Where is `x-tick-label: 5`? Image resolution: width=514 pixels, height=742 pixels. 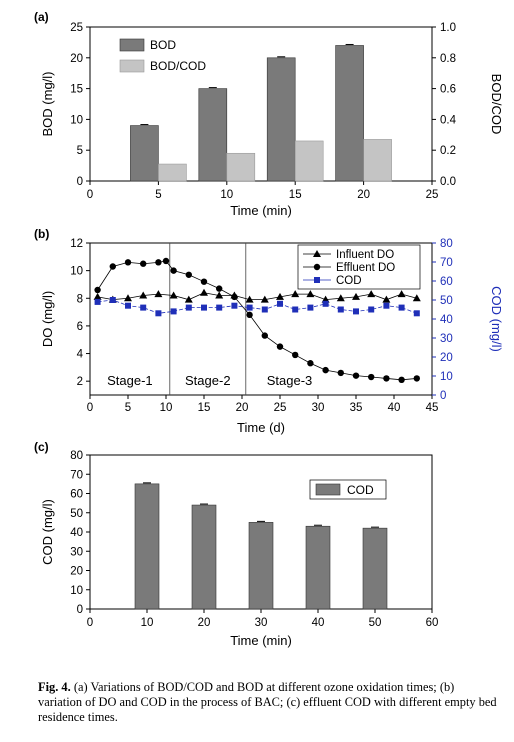
x-tick-label: 5 is located at coordinates (158, 195).